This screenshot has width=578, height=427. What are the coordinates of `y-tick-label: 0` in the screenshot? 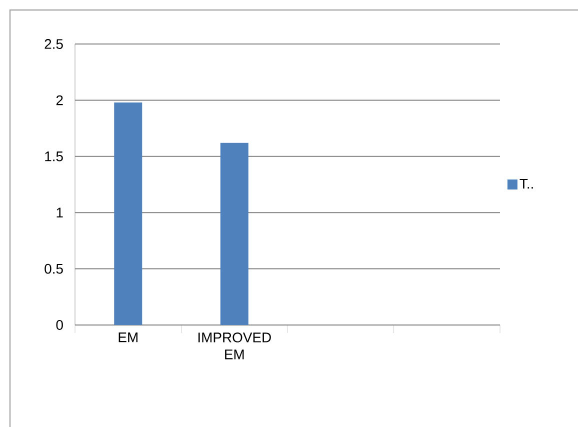 It's located at (59, 325).